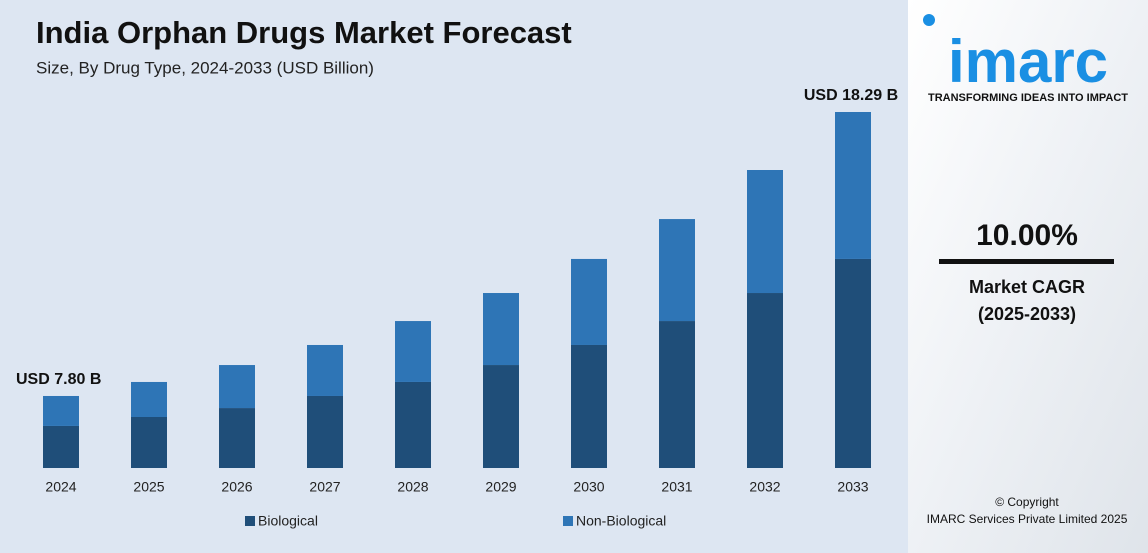  What do you see at coordinates (60, 487) in the screenshot?
I see `x-tick-label: 2024` at bounding box center [60, 487].